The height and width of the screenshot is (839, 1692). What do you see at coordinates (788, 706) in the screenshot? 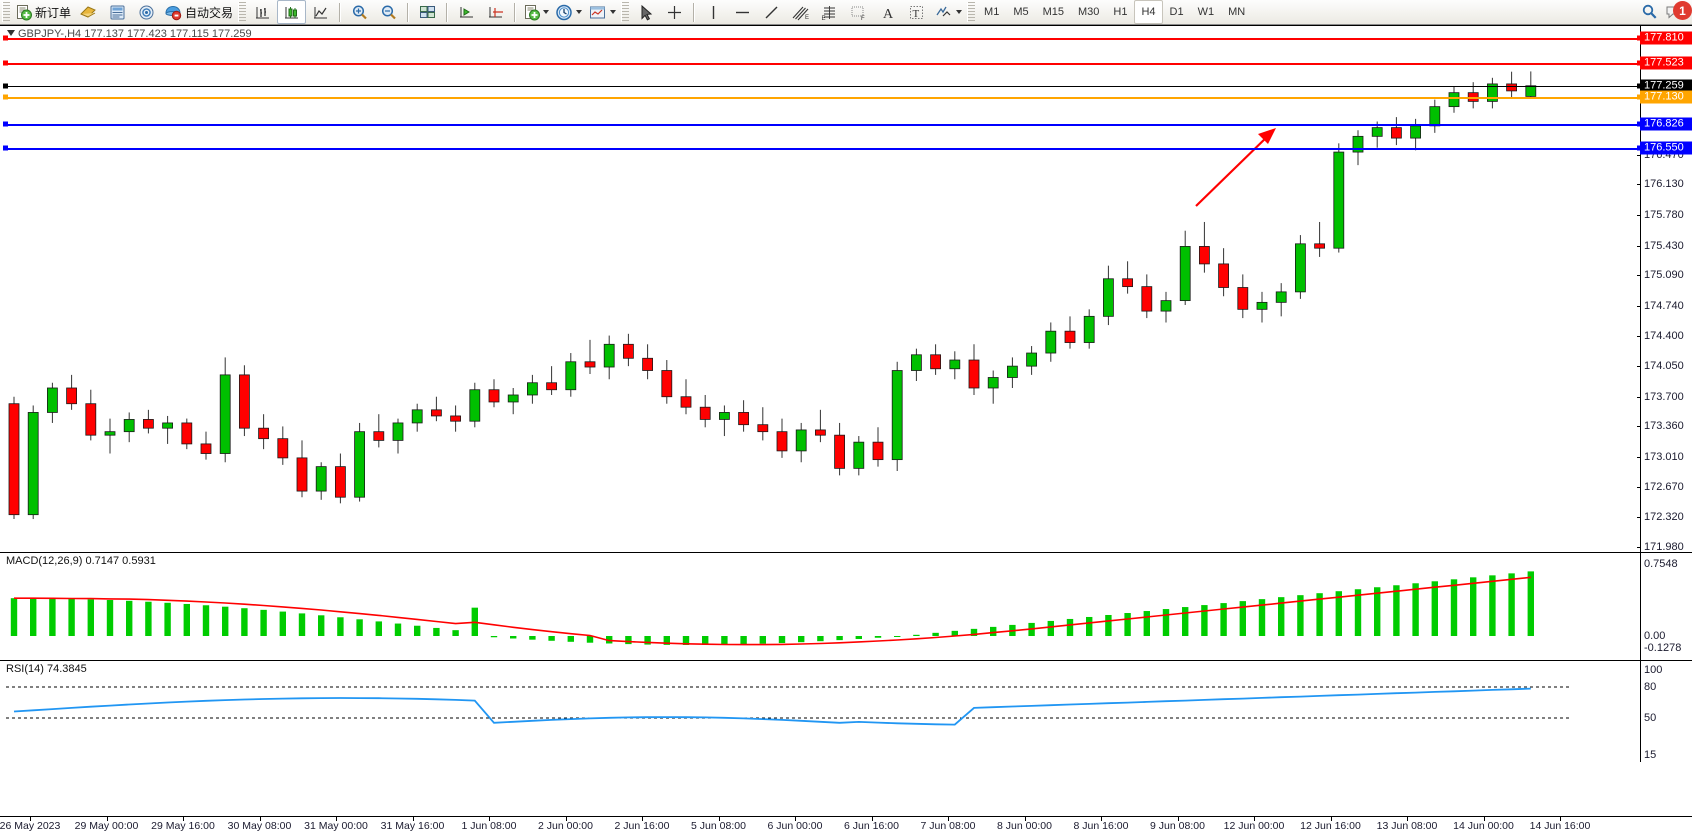
I see `rsi-series` at bounding box center [788, 706].